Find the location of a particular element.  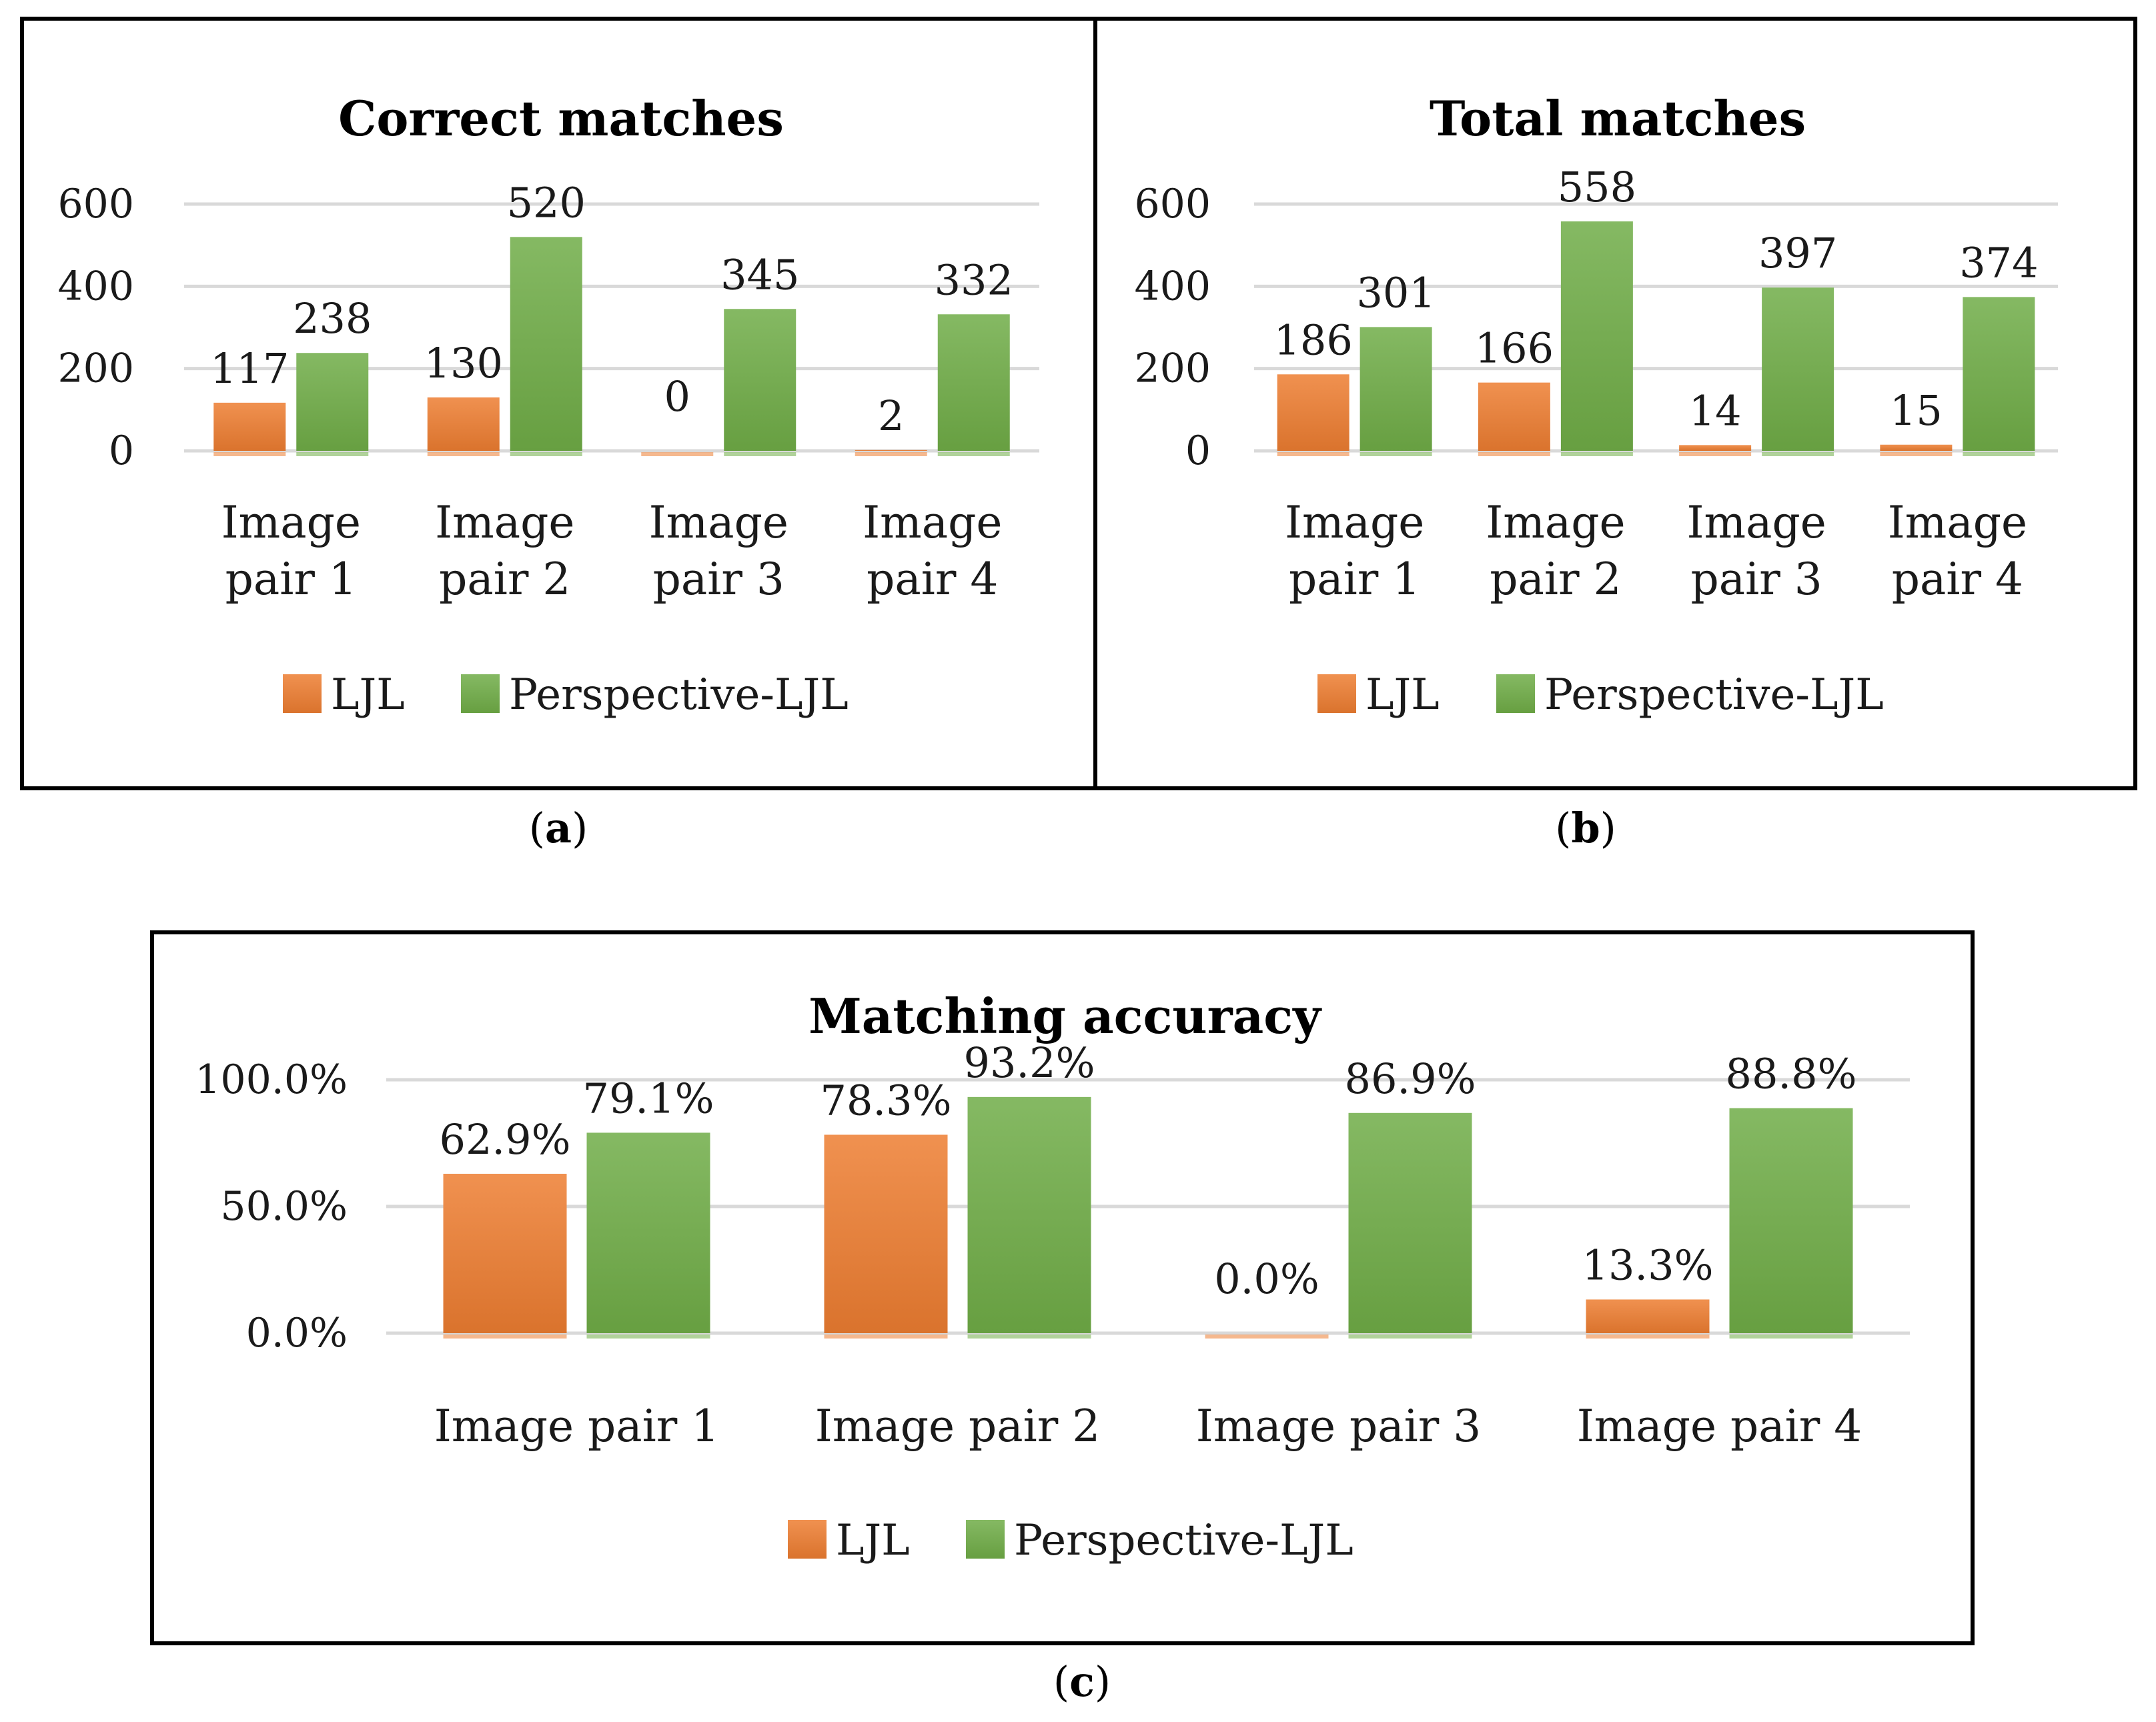

data-label: 374 is located at coordinates (1998, 262).